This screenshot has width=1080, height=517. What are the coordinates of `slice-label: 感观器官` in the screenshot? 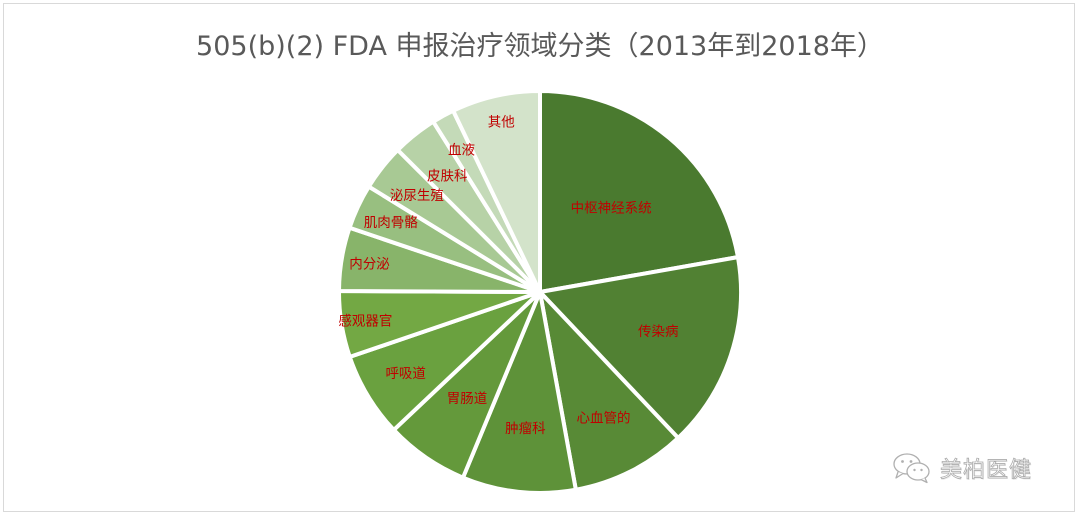 It's located at (365, 321).